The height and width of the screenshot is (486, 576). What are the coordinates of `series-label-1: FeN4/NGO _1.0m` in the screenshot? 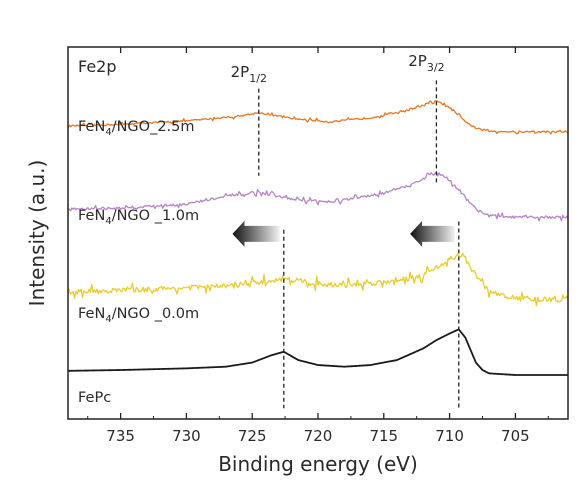 It's located at (138, 217).